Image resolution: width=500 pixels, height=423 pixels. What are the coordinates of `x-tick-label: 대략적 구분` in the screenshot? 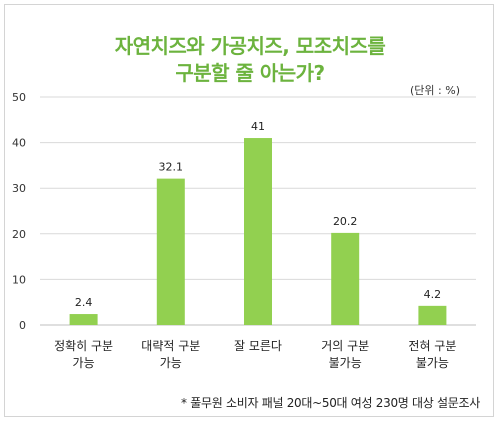 It's located at (170, 346).